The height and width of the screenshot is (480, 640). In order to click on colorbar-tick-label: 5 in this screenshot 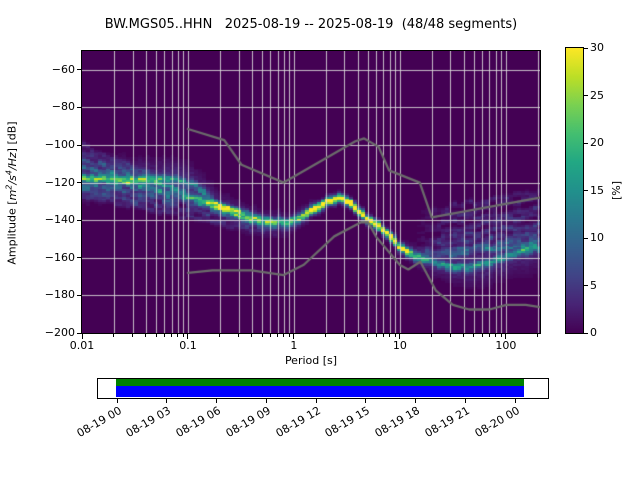, I will do `click(593, 285)`.